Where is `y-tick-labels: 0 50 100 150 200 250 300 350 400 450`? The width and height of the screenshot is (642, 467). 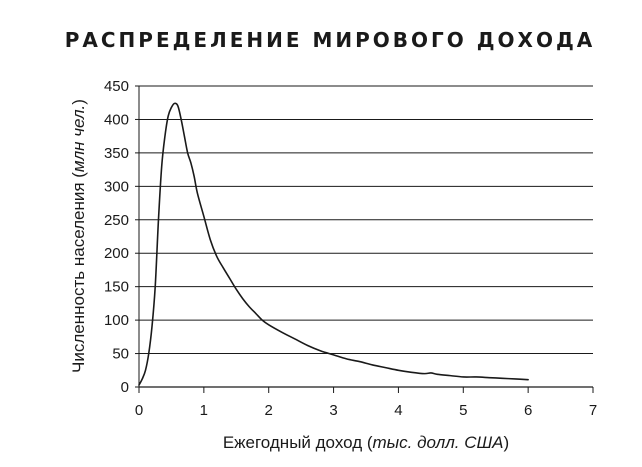
y-tick-labels: 0 50 100 150 200 250 300 350 400 450 is located at coordinates (116, 237).